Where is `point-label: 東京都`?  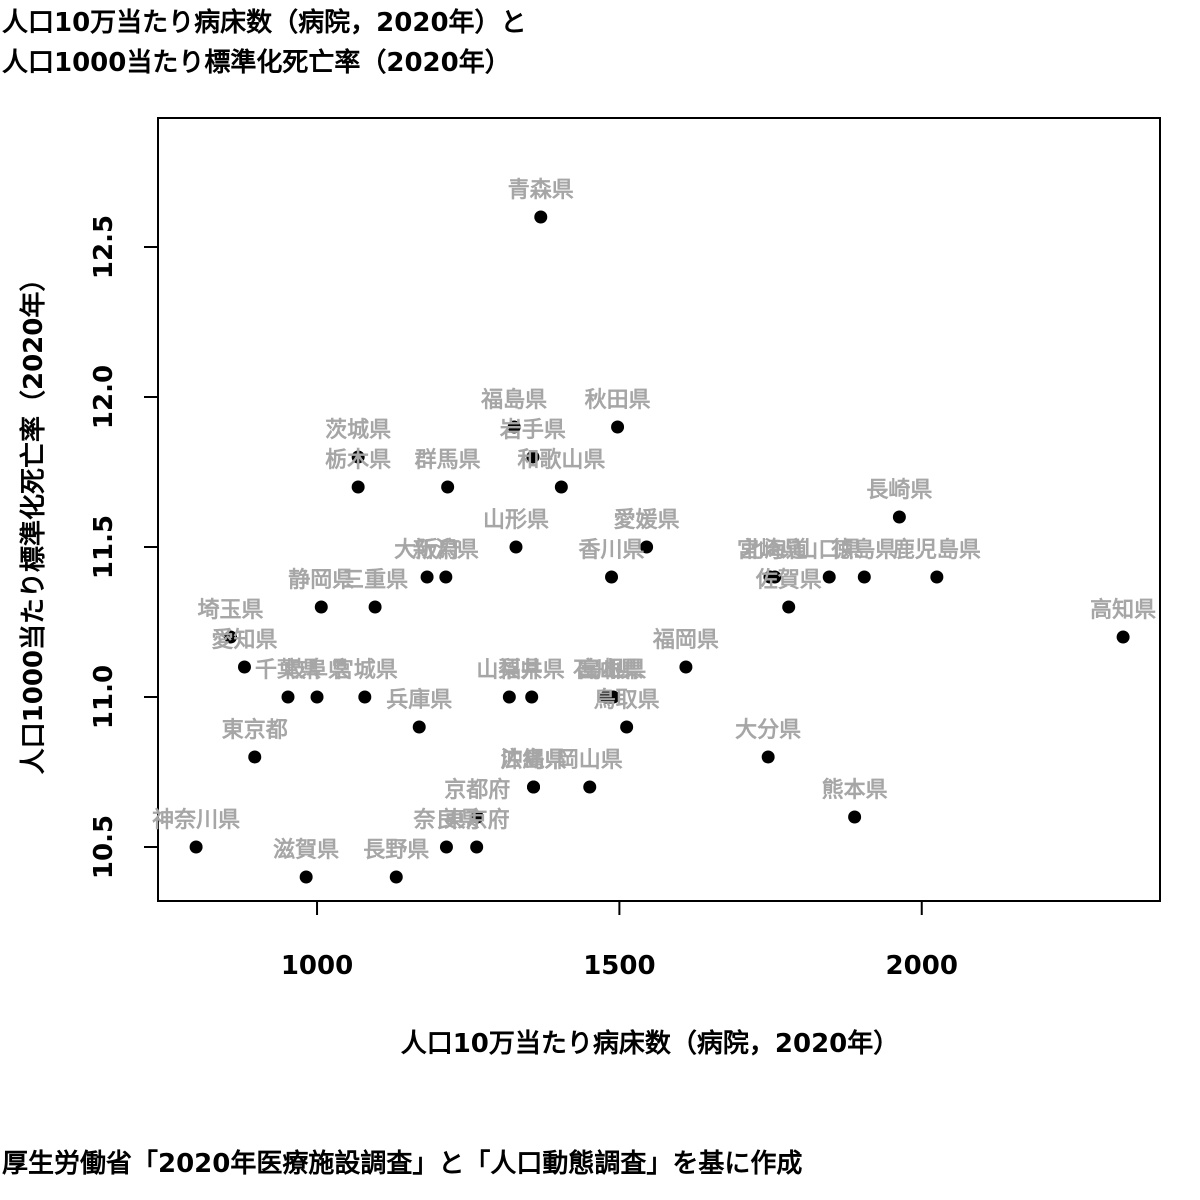 point-label: 東京都 is located at coordinates (255, 730).